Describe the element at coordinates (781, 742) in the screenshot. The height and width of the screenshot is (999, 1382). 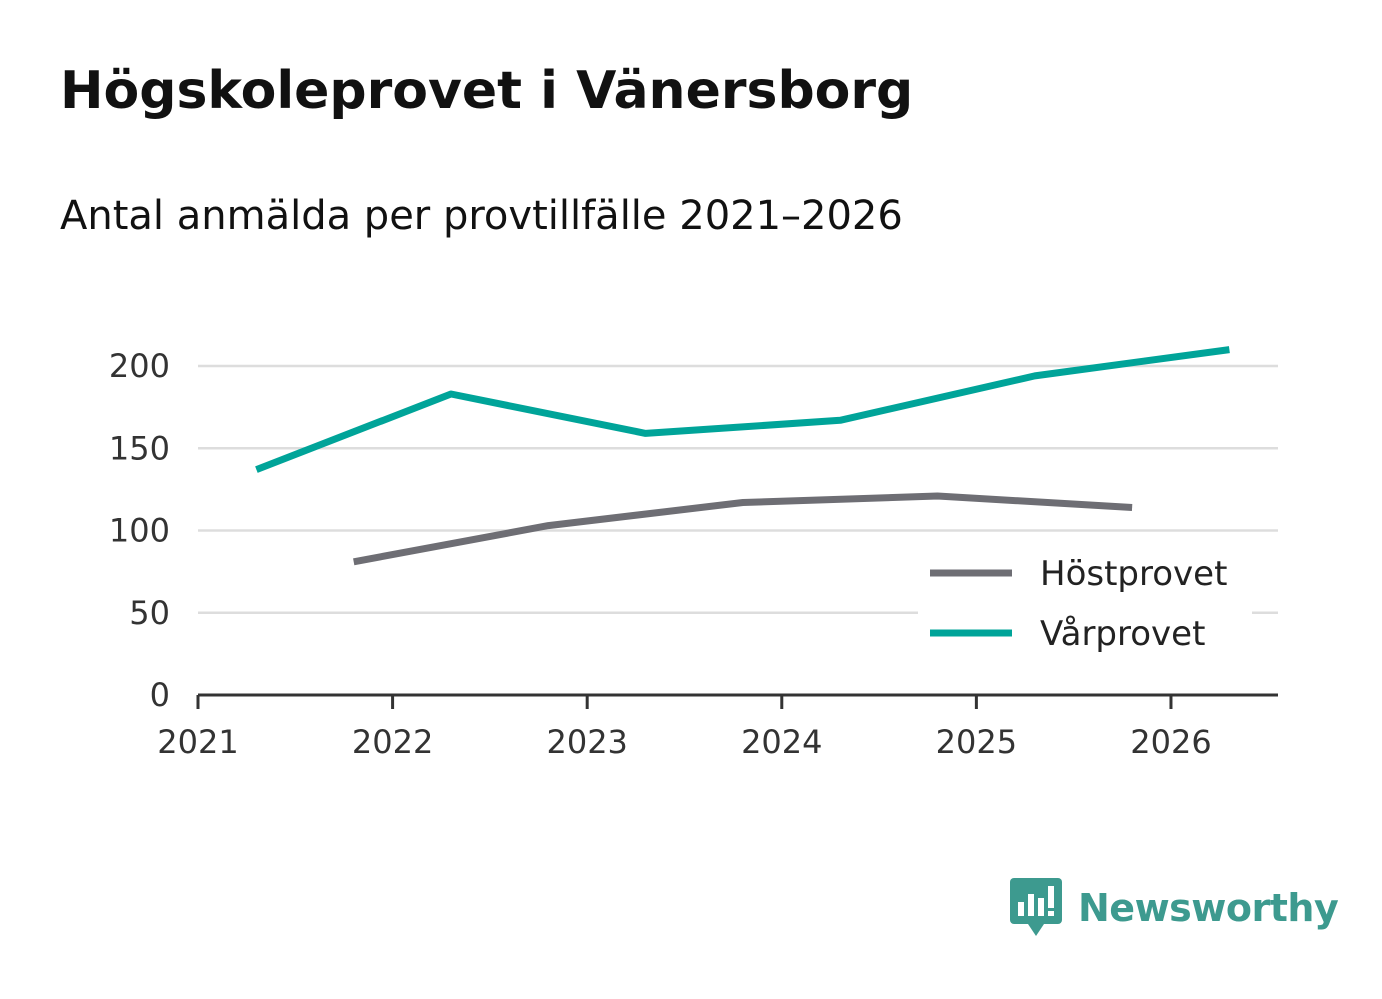
I see `x-tick-label: 2024` at that location.